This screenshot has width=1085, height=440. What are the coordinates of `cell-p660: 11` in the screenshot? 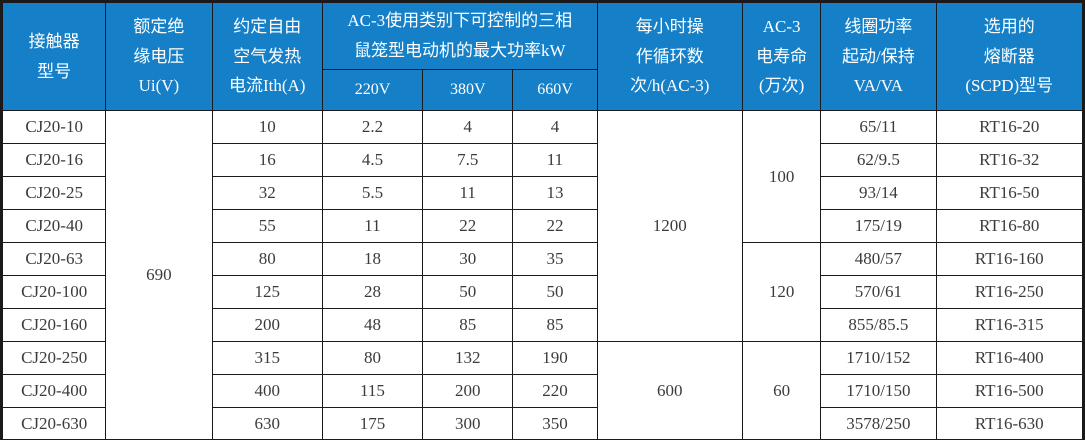 It's located at (555, 160).